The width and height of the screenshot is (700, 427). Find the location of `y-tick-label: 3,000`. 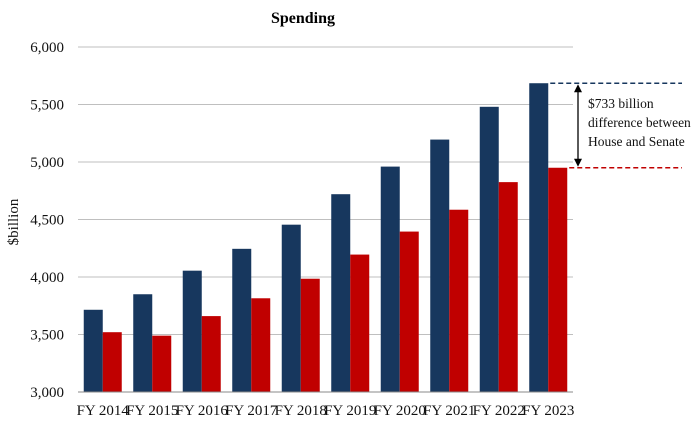

y-tick-label: 3,000 is located at coordinates (47, 393).